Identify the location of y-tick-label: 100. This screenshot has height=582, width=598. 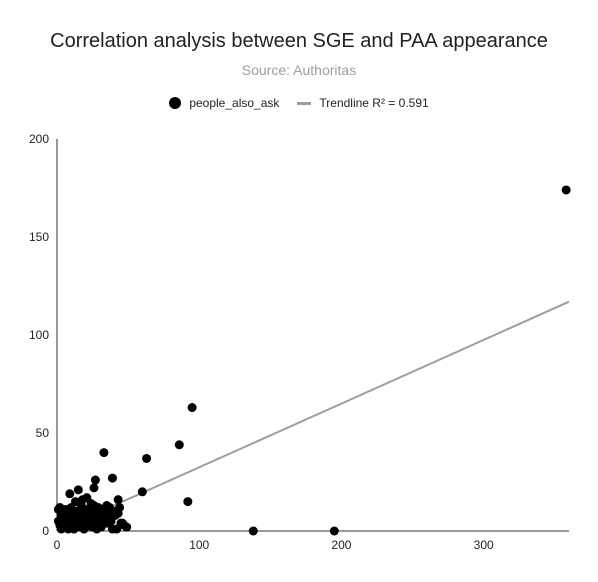
(39, 335).